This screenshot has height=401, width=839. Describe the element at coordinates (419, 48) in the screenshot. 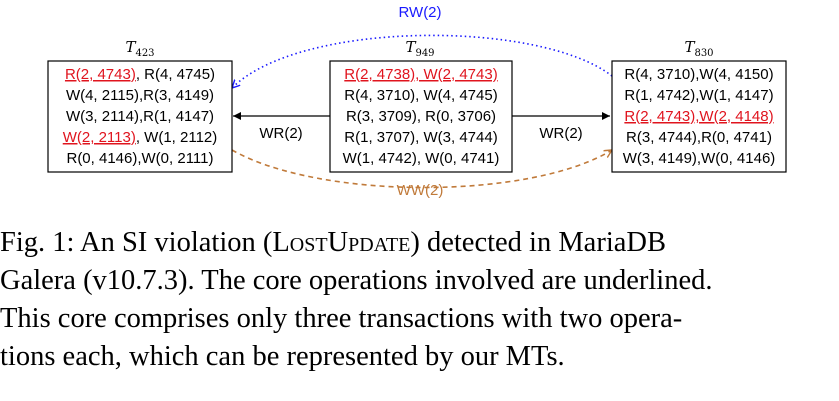

I see `t949-label: T949` at that location.